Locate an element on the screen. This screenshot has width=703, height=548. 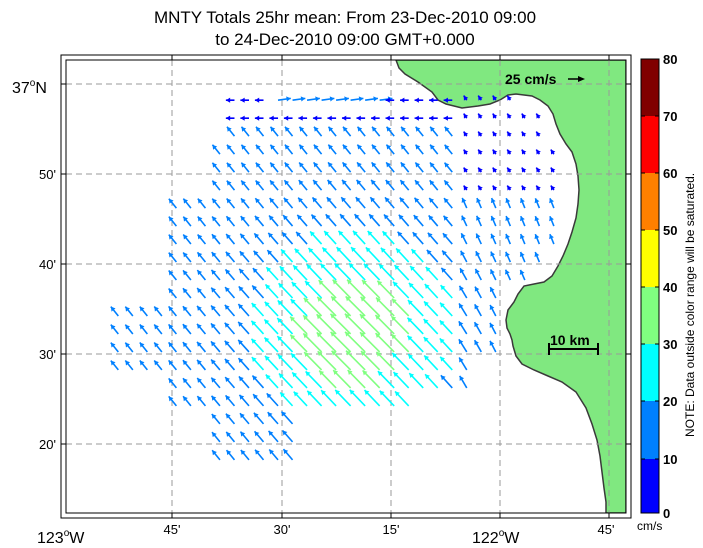
colorbar-tick-50: 50 is located at coordinates (670, 230).